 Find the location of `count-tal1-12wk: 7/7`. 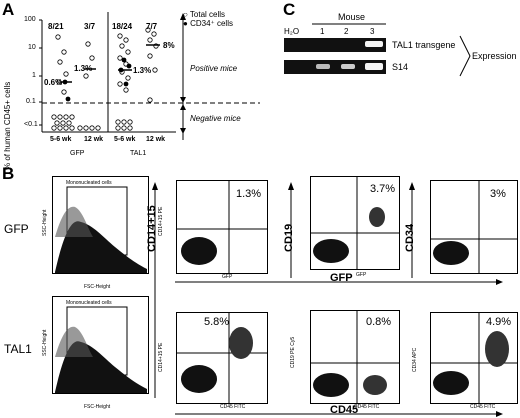

count-tal1-12wk: 7/7 is located at coordinates (152, 26).